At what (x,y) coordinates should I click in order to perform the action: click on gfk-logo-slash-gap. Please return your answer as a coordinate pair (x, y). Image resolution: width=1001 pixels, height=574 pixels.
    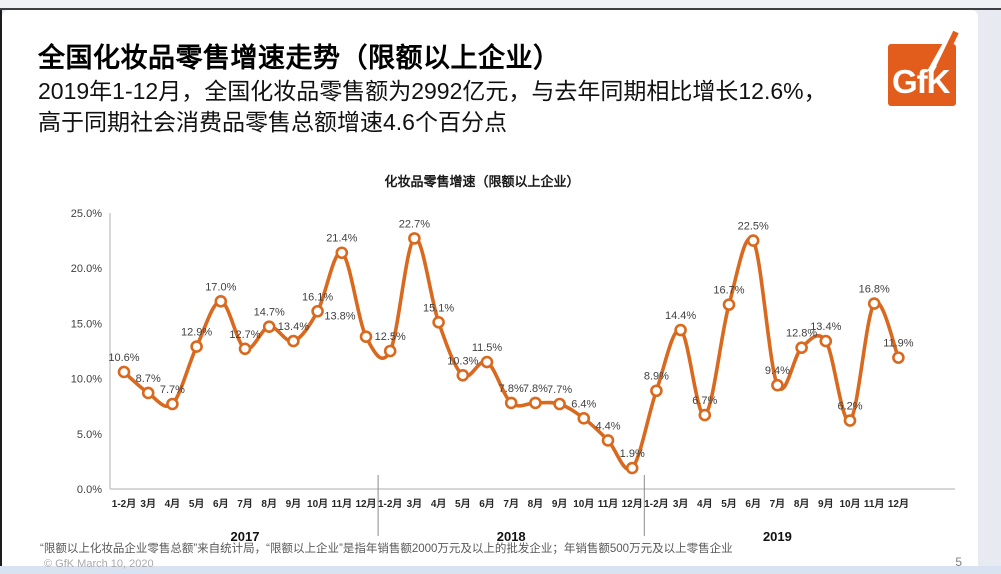
    Looking at the image, I should click on (939, 56).